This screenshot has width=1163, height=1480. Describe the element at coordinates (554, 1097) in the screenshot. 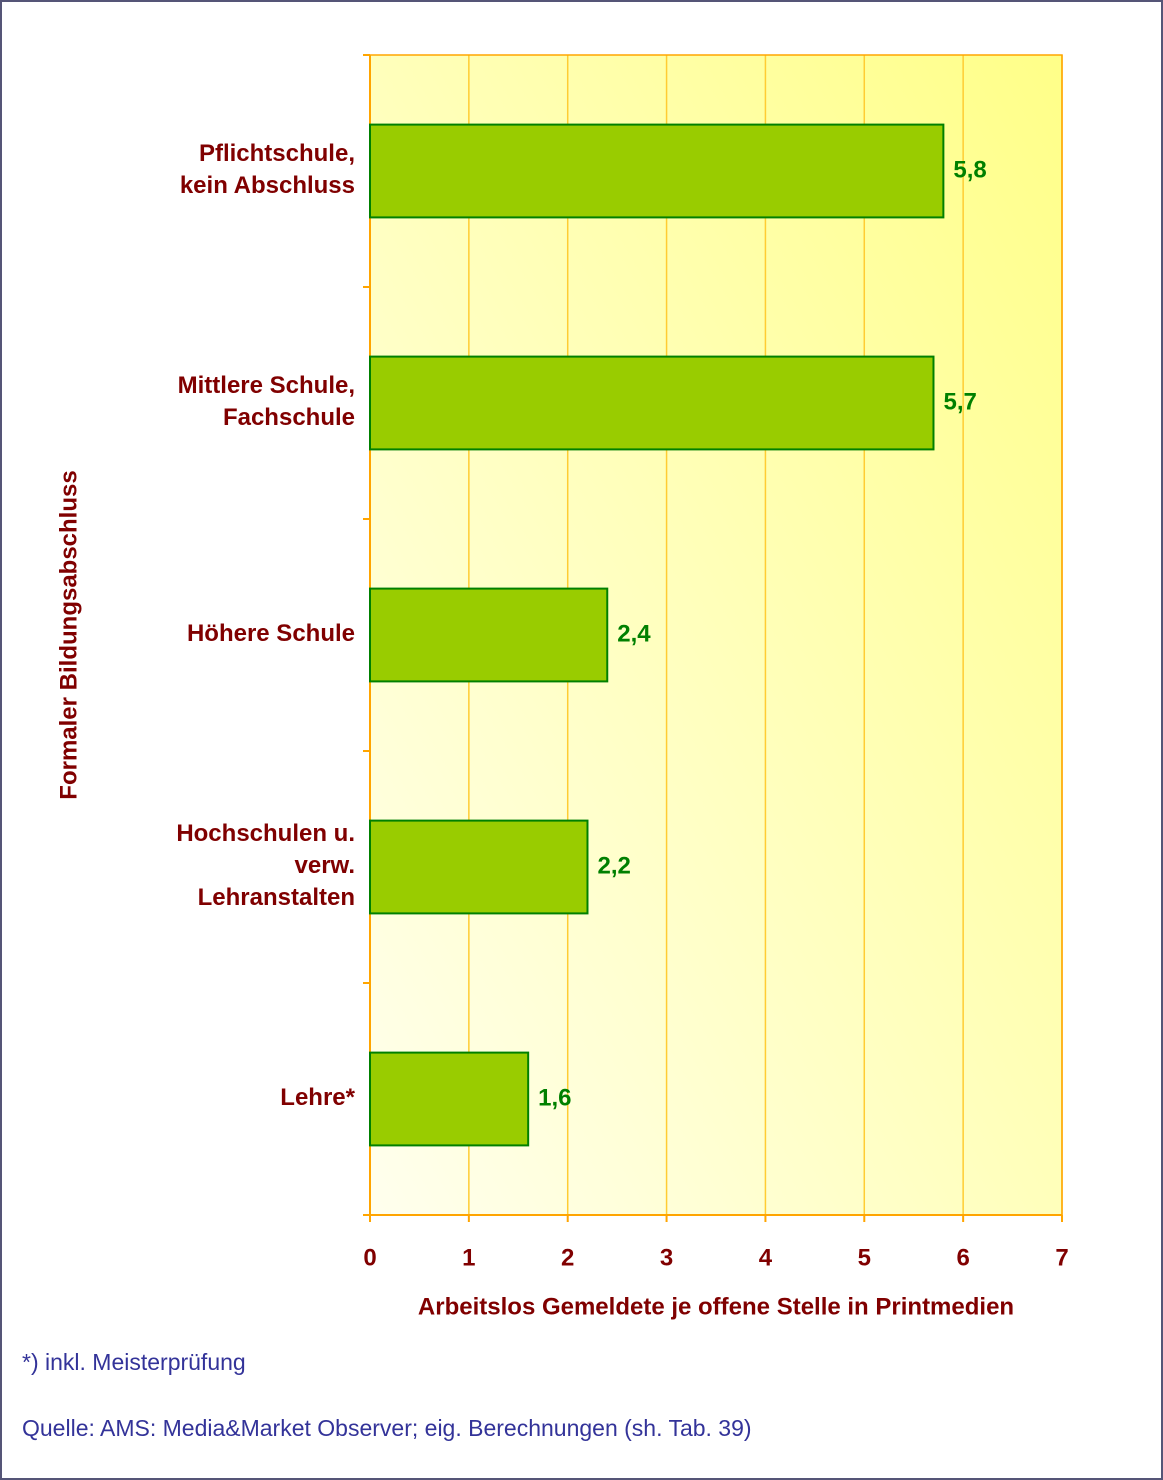

I see `value-label: 1,6` at that location.